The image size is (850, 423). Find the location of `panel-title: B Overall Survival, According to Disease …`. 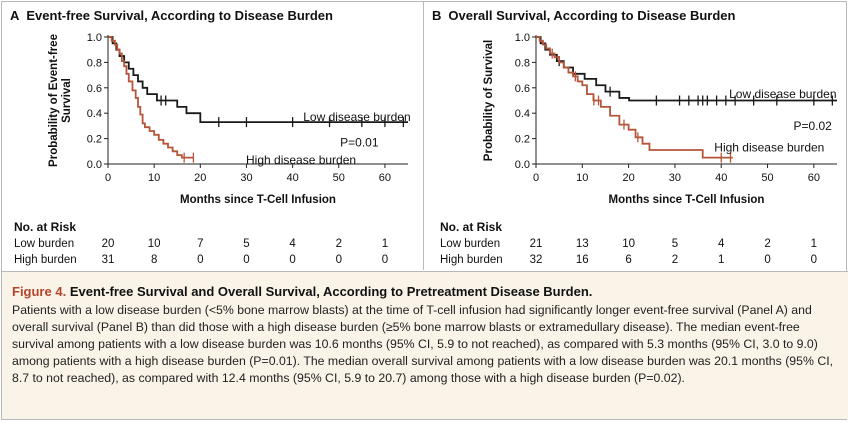

panel-title: B Overall Survival, According to Disease … is located at coordinates (584, 15).